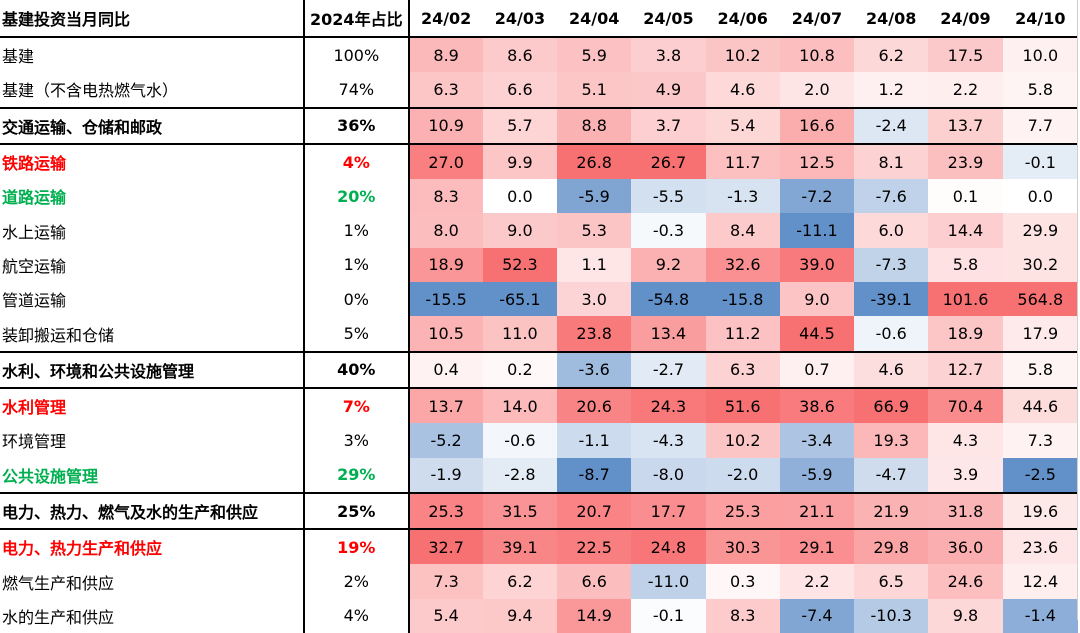 This screenshot has width=1080, height=633. I want to click on value-cell: 10.0, so click(1040, 55).